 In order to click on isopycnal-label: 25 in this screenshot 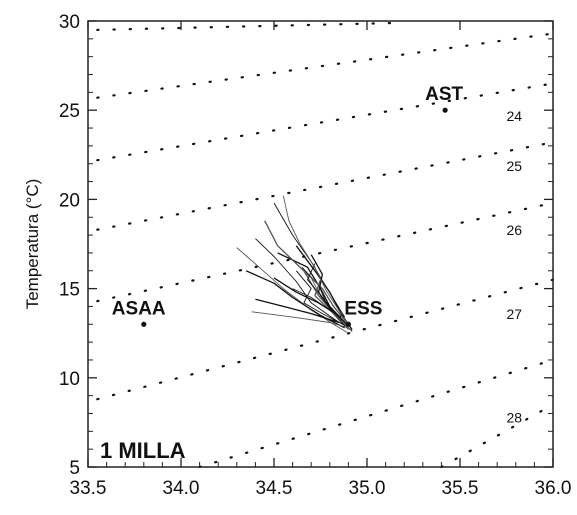, I will do `click(515, 166)`.